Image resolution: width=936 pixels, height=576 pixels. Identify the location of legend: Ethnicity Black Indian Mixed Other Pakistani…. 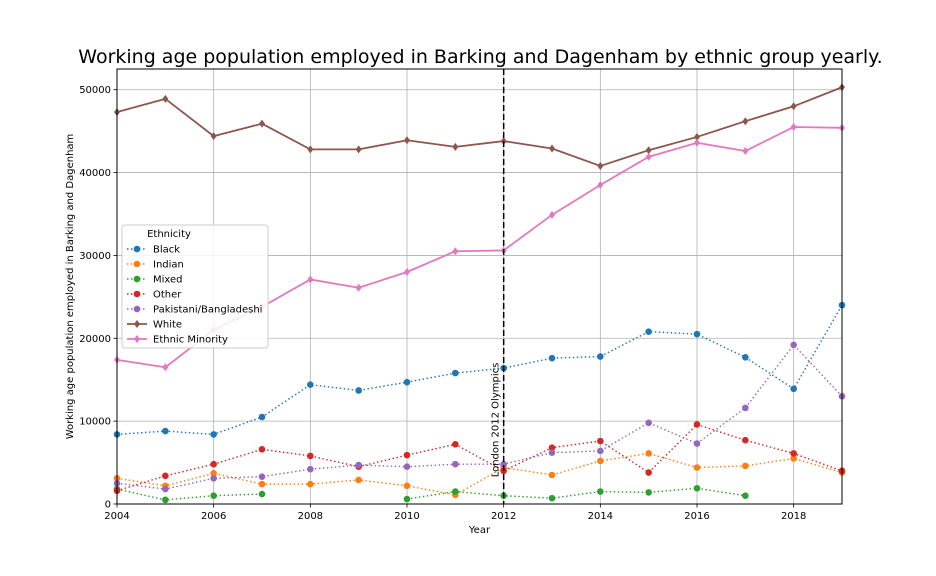
(195, 286).